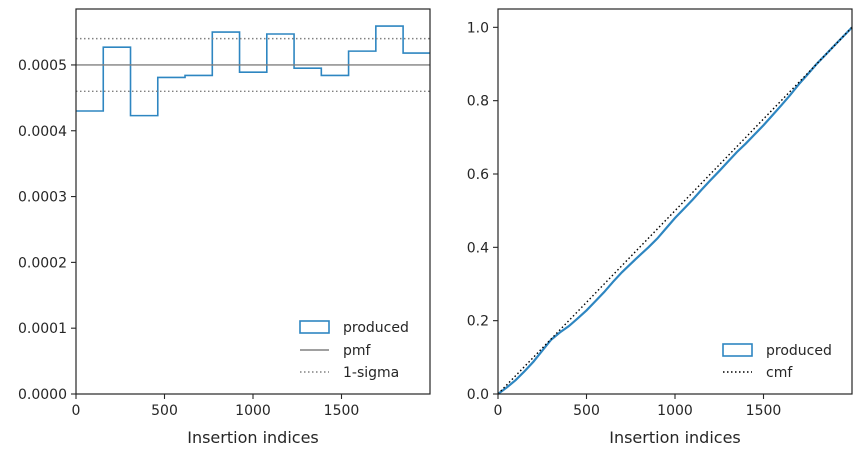 The height and width of the screenshot is (456, 861). What do you see at coordinates (478, 248) in the screenshot?
I see `y-tick-label: 0.4` at bounding box center [478, 248].